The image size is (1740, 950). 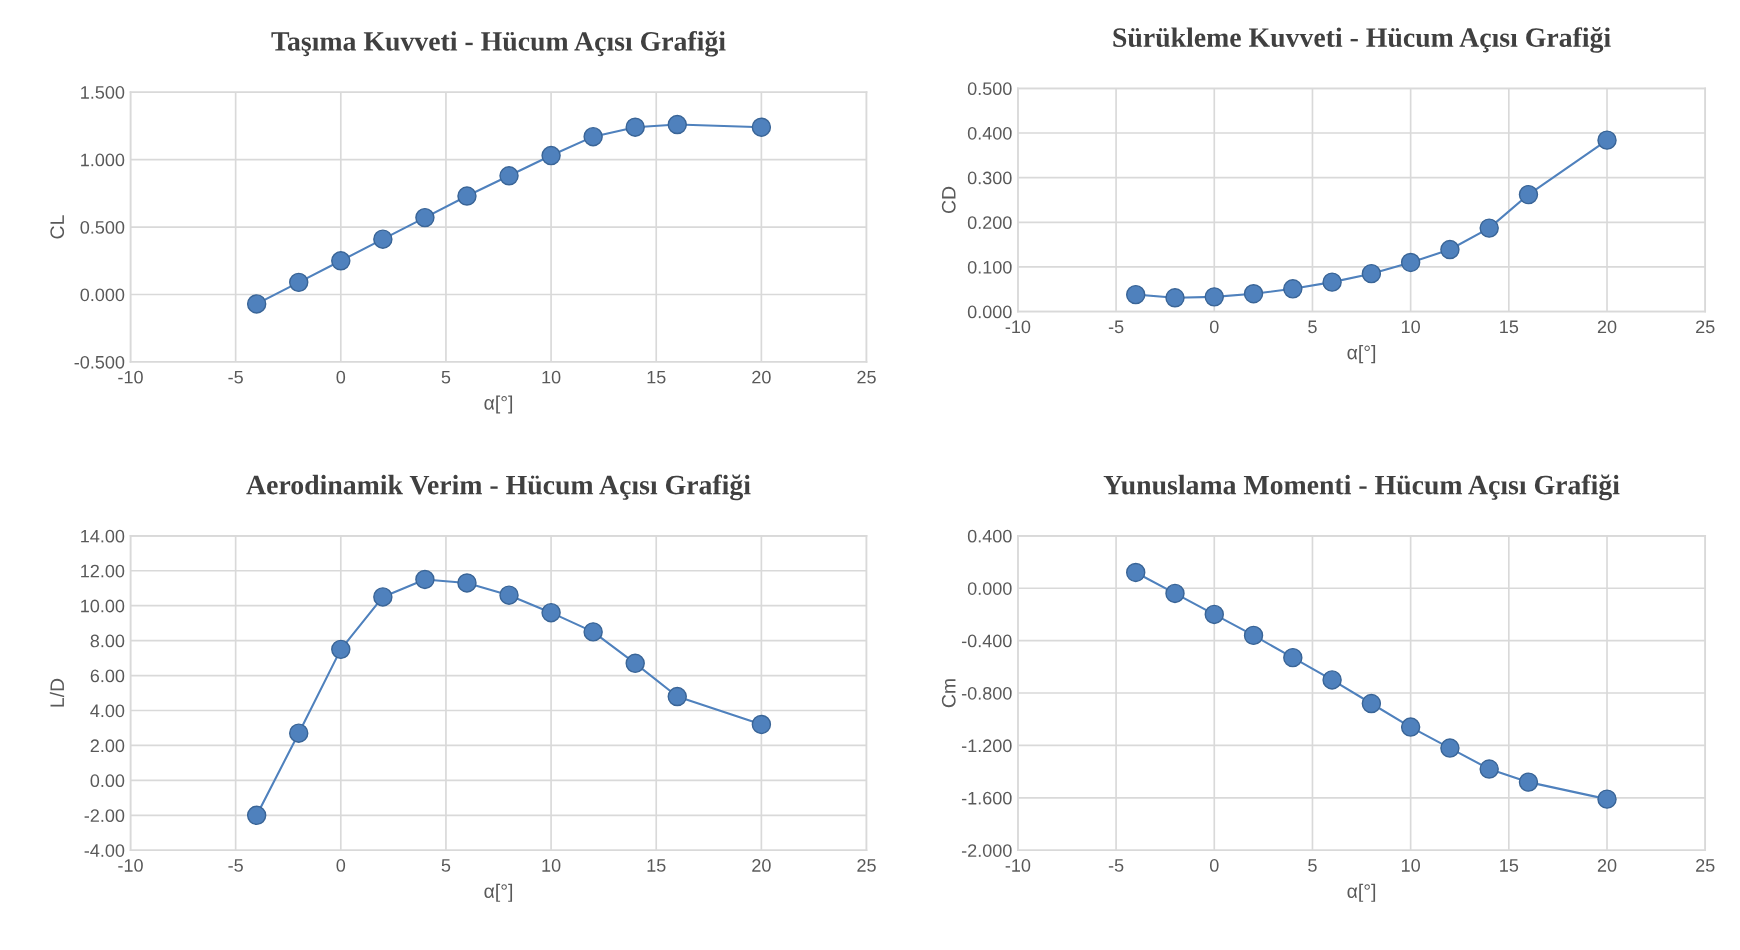 What do you see at coordinates (103, 571) in the screenshot?
I see `y-tick-label: 12.00` at bounding box center [103, 571].